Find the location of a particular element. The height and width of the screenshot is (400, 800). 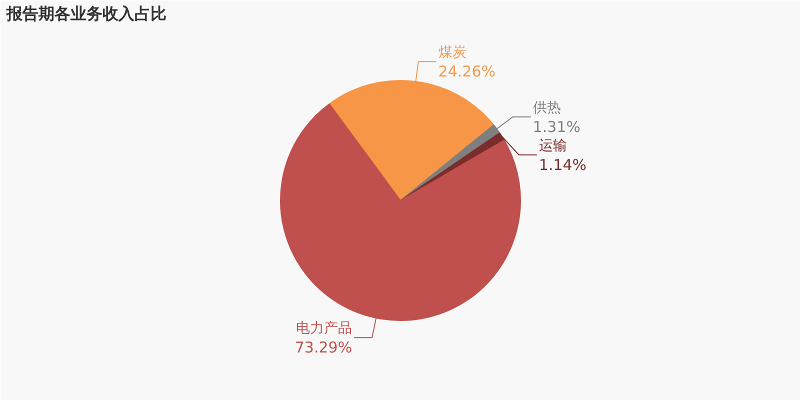

data-label: 1.31% is located at coordinates (556, 127).